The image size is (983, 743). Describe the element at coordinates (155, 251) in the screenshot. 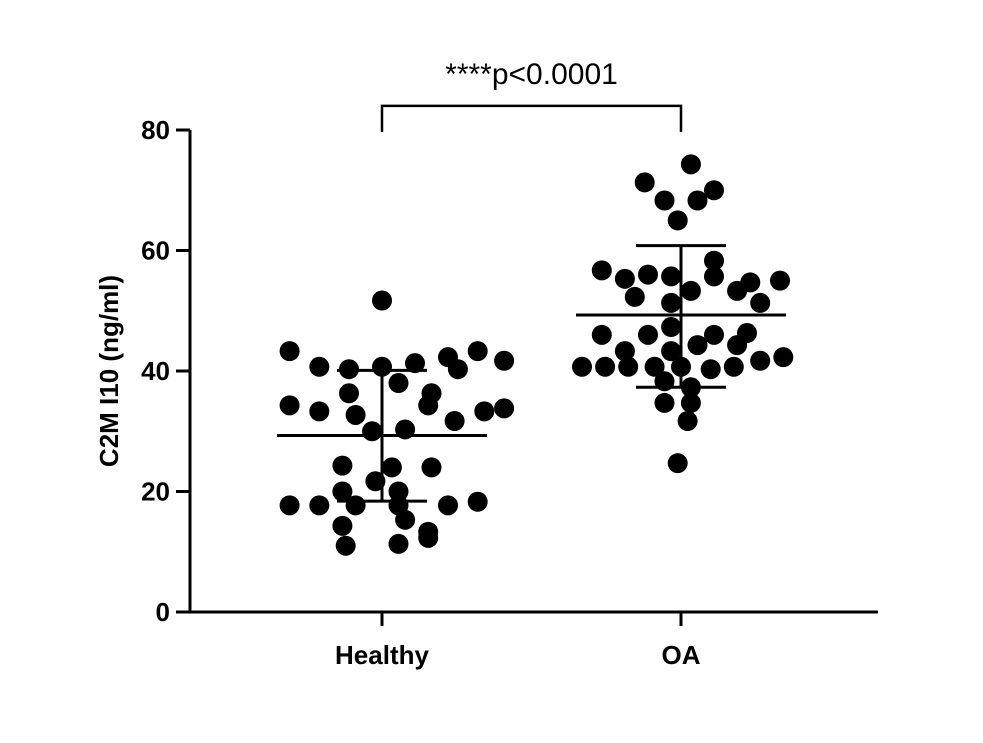

I see `y-tick-label: 60` at that location.